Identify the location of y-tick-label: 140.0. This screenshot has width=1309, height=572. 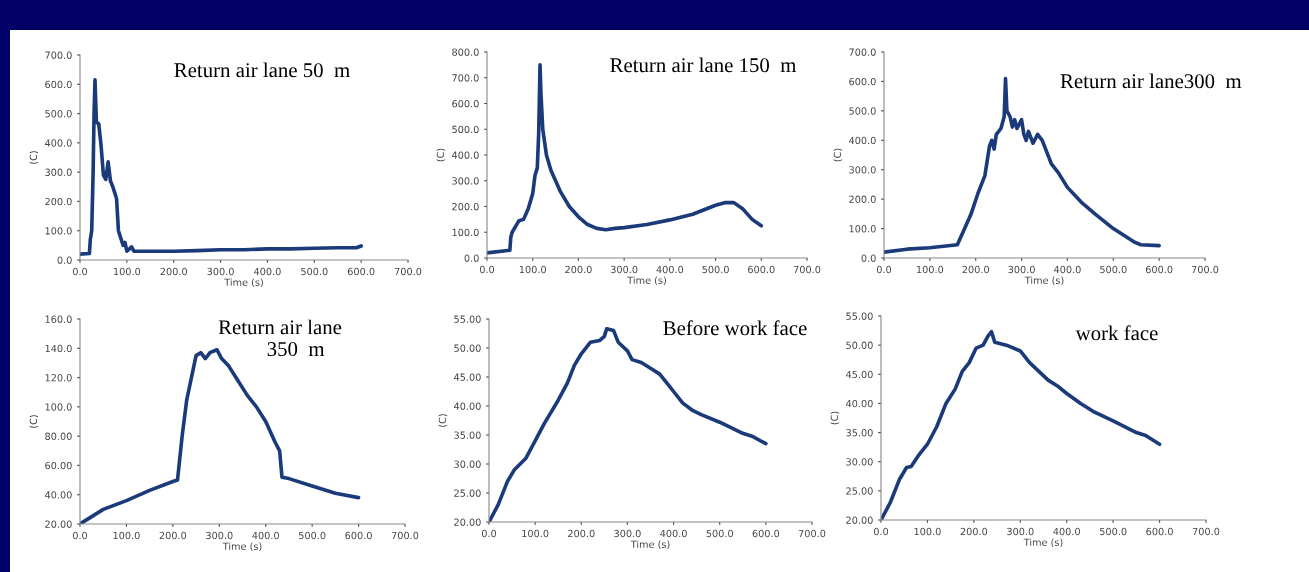
(58, 348).